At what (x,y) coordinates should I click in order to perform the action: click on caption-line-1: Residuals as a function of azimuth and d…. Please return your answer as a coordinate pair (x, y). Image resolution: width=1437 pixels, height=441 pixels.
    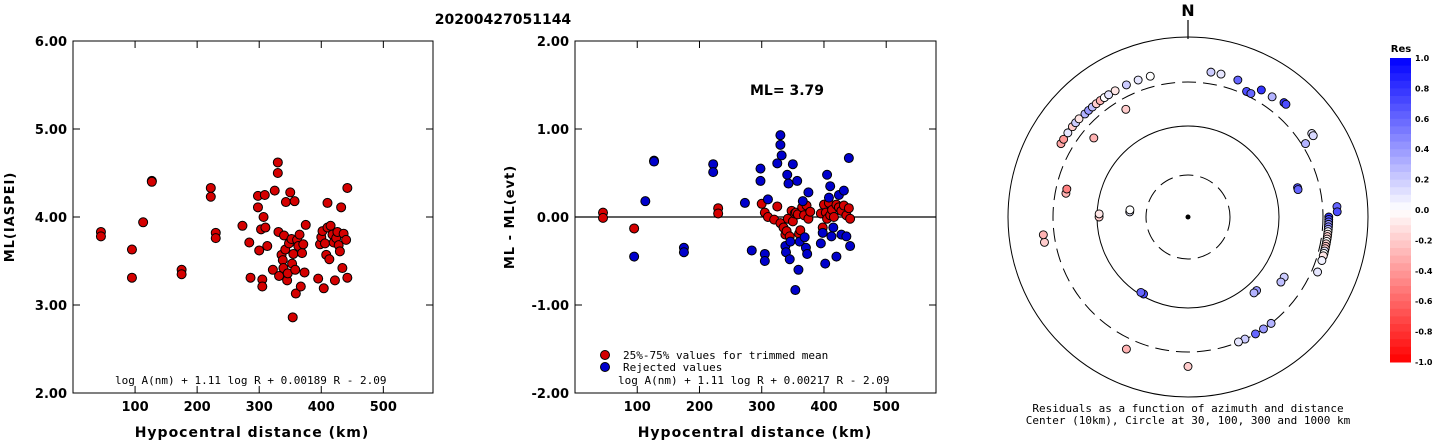
    Looking at the image, I should click on (1187, 408).